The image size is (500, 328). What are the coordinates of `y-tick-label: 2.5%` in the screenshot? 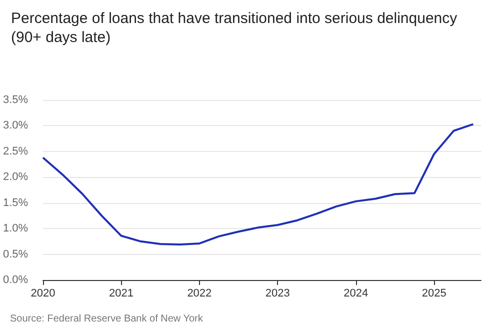 It's located at (15, 151).